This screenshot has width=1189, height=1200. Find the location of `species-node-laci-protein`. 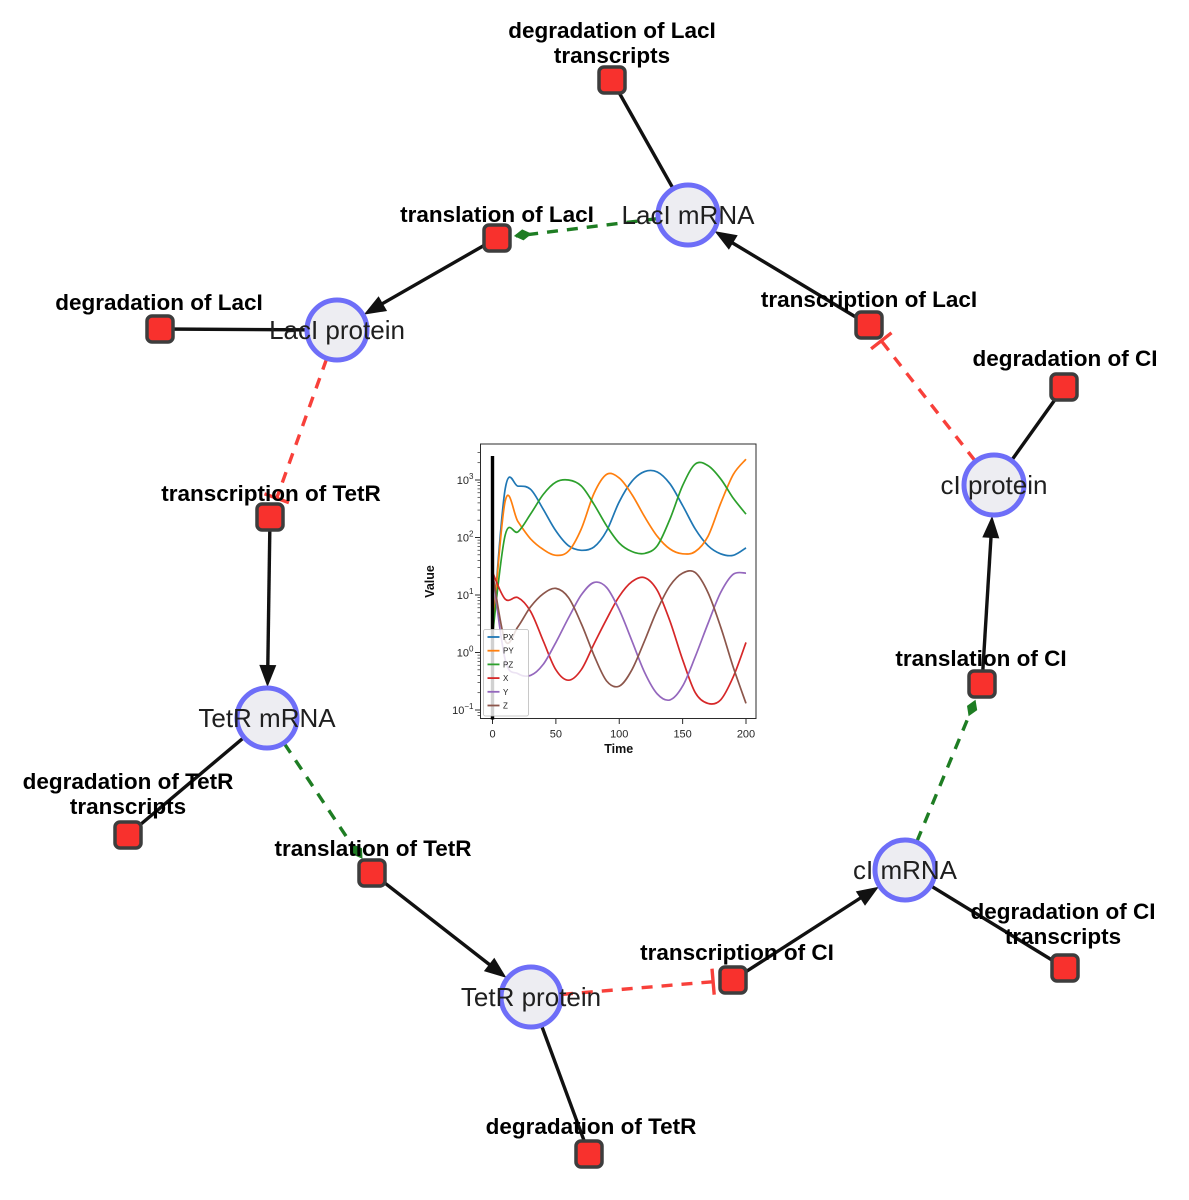

species-node-laci-protein is located at coordinates (337, 330).